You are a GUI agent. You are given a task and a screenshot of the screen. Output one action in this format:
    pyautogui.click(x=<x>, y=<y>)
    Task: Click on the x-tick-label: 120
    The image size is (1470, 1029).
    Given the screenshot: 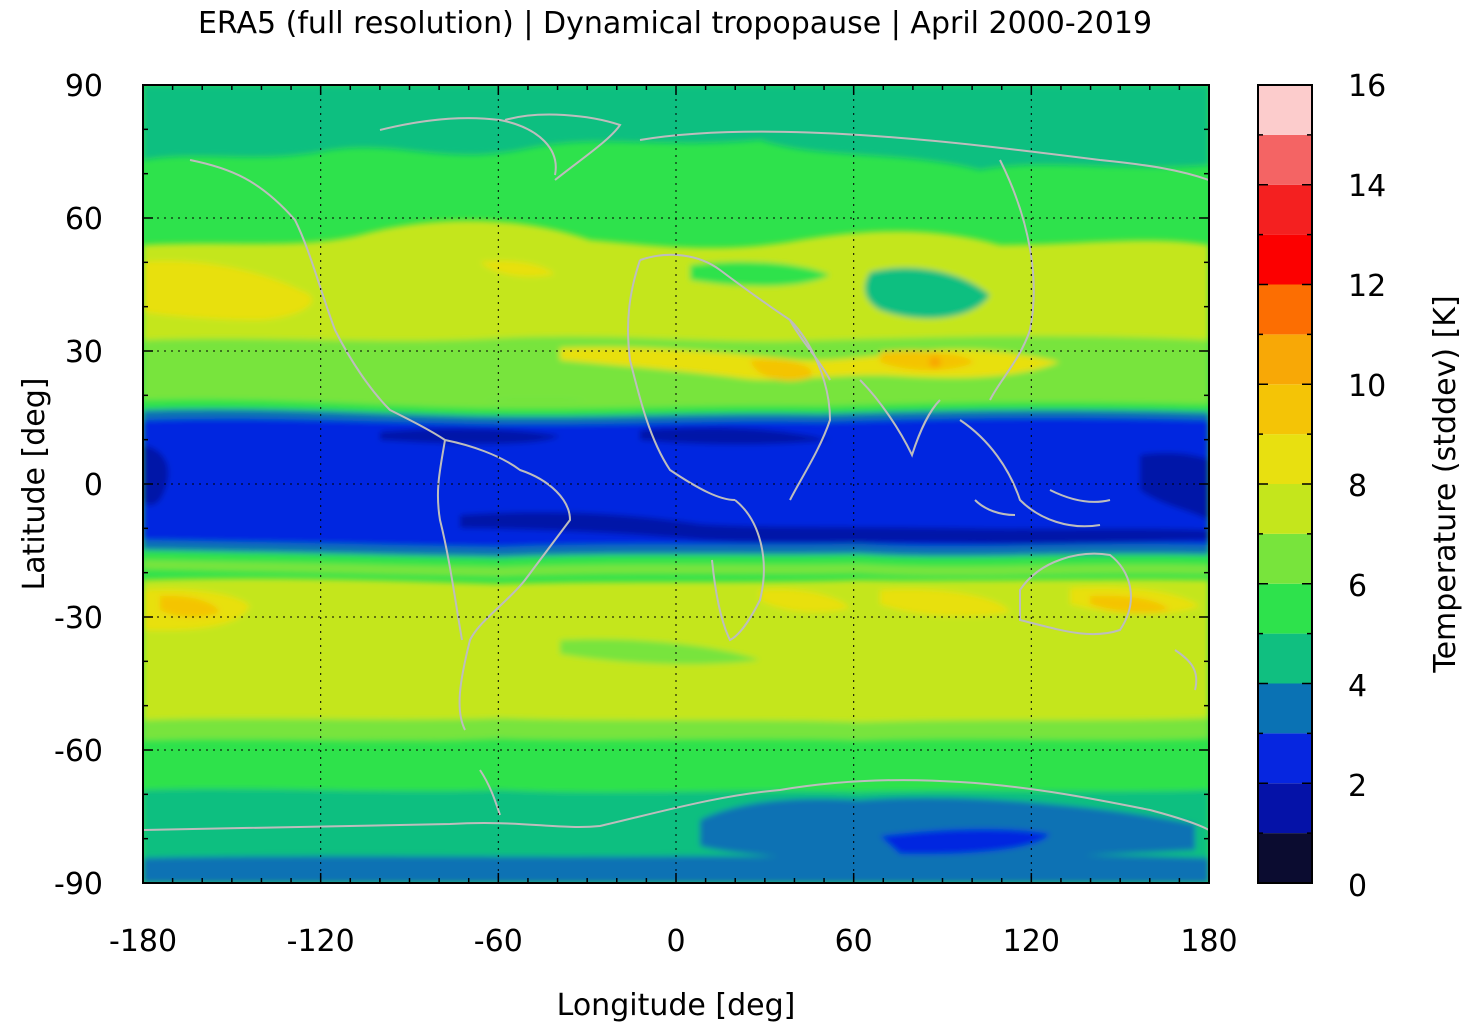 What is the action you would take?
    pyautogui.click(x=1031, y=941)
    